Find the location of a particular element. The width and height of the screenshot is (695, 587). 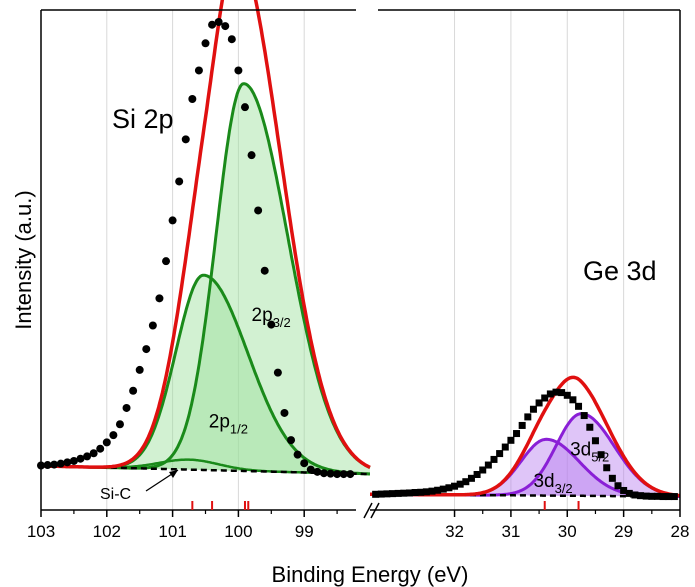

x-tick-label: 28 is located at coordinates (680, 531).